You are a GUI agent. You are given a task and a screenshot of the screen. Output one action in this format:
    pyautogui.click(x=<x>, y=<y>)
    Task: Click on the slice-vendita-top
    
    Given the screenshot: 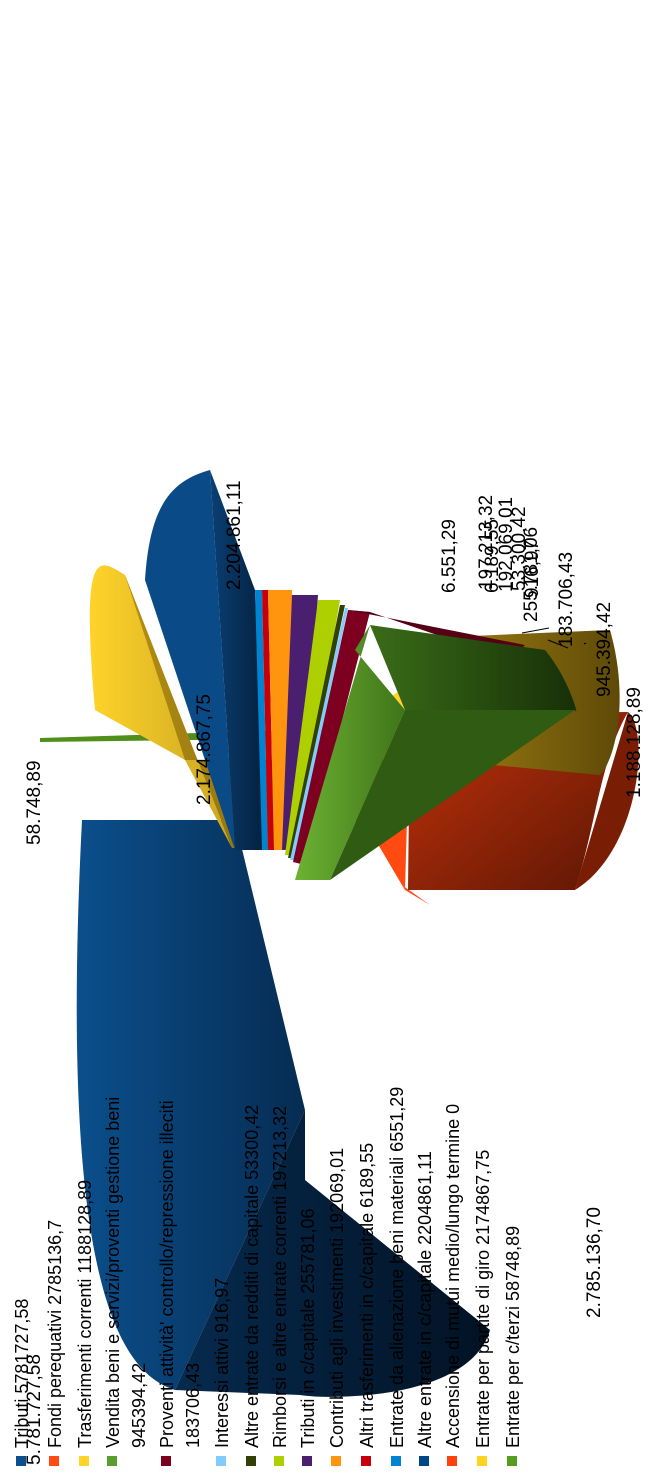 What is the action you would take?
    pyautogui.click(x=350, y=752)
    